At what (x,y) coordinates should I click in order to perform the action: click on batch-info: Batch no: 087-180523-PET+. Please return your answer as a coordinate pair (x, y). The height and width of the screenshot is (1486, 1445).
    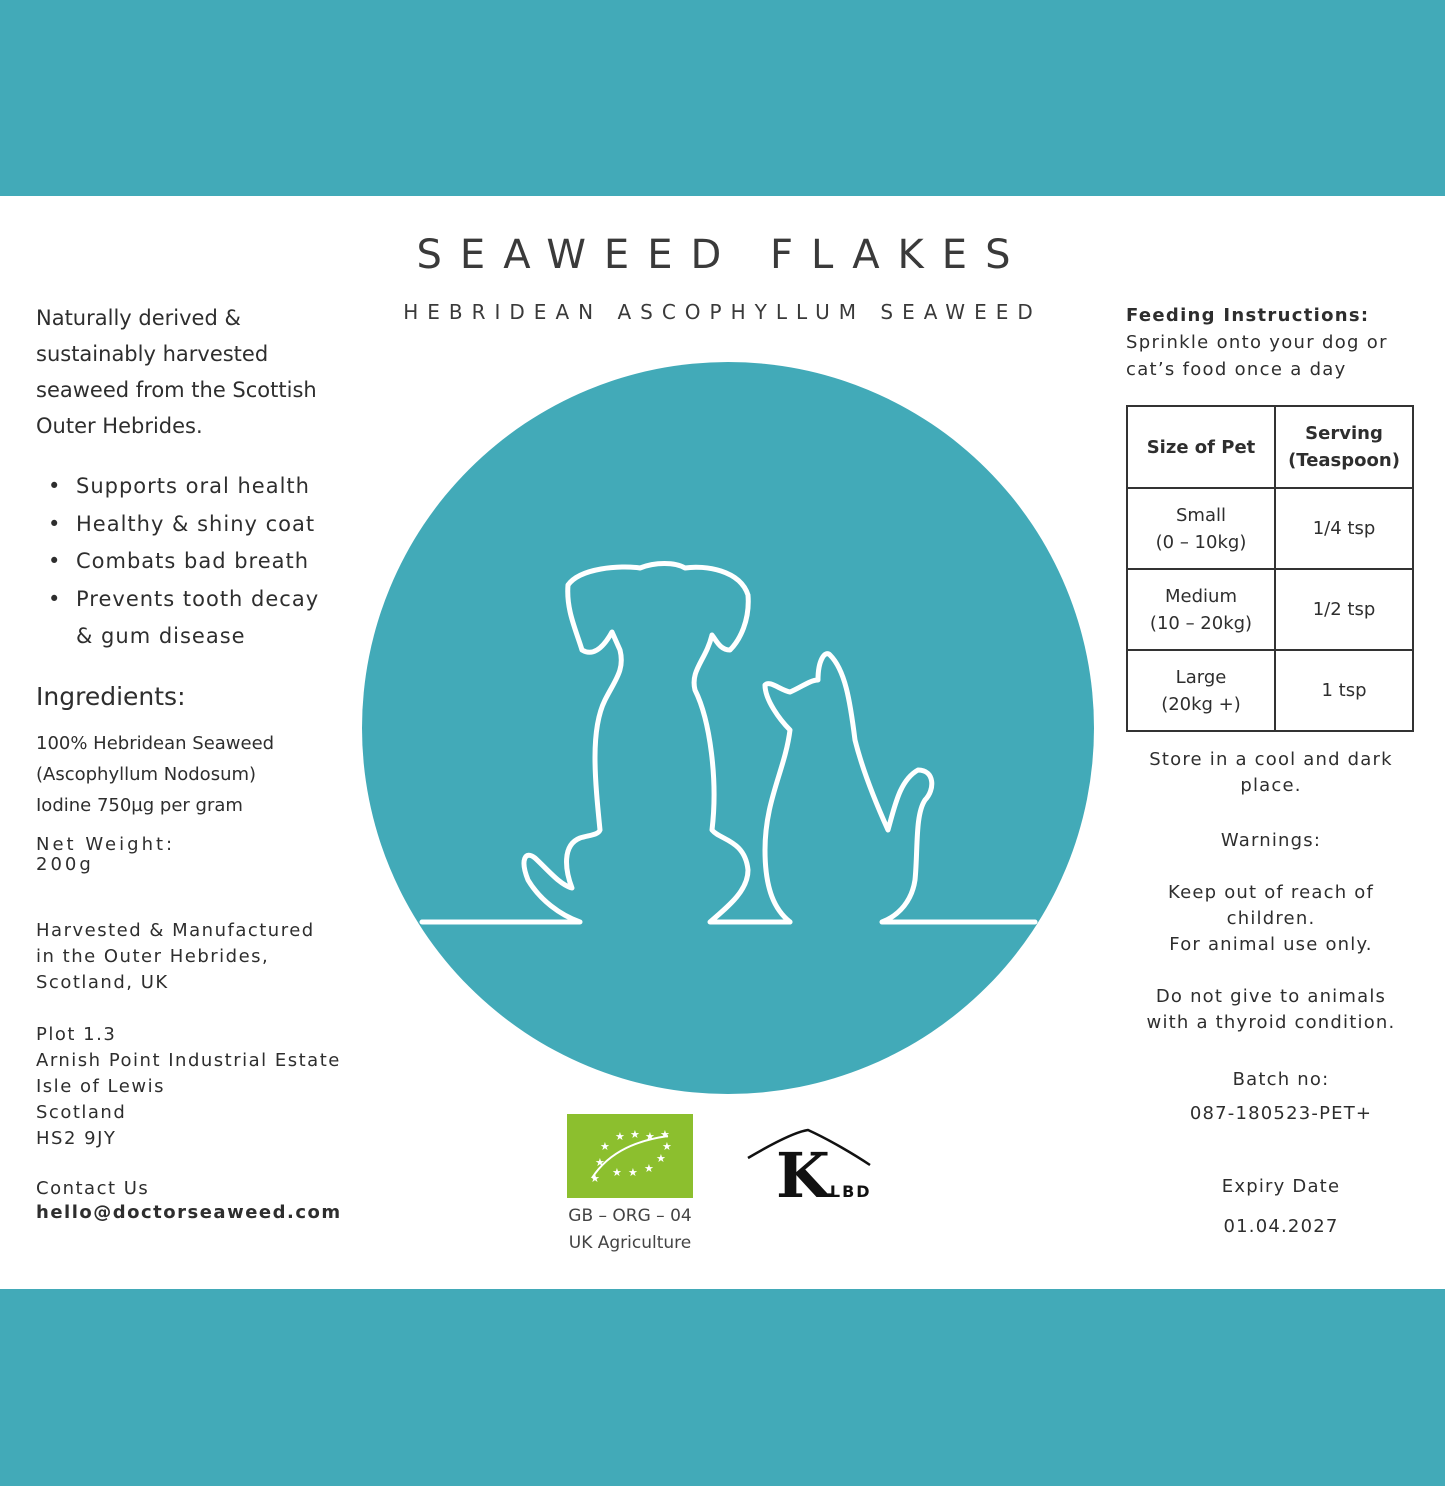
    Looking at the image, I should click on (1281, 1097).